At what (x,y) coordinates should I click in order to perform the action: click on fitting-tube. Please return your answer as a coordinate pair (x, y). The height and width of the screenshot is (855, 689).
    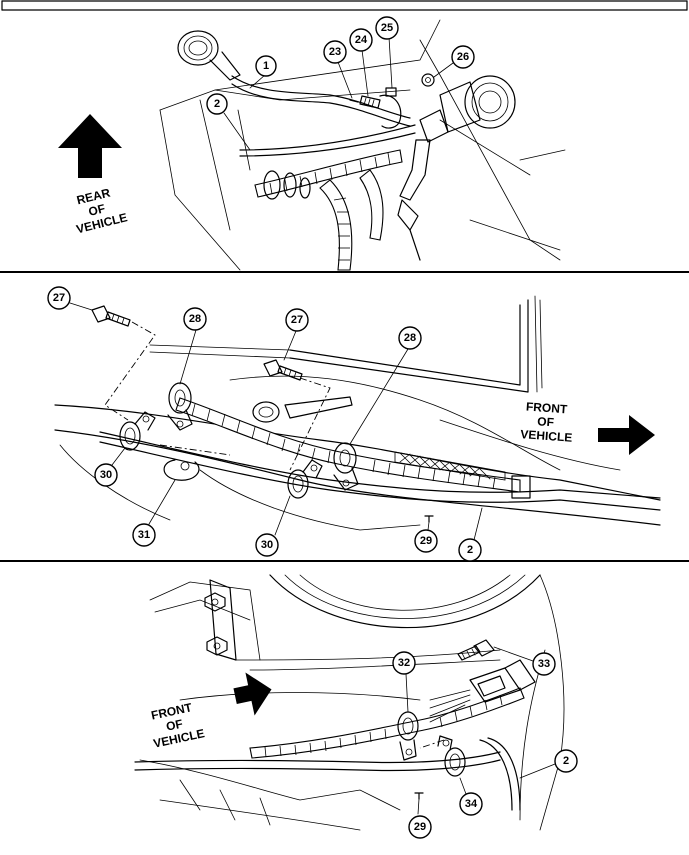
    Looking at the image, I should click on (302, 409).